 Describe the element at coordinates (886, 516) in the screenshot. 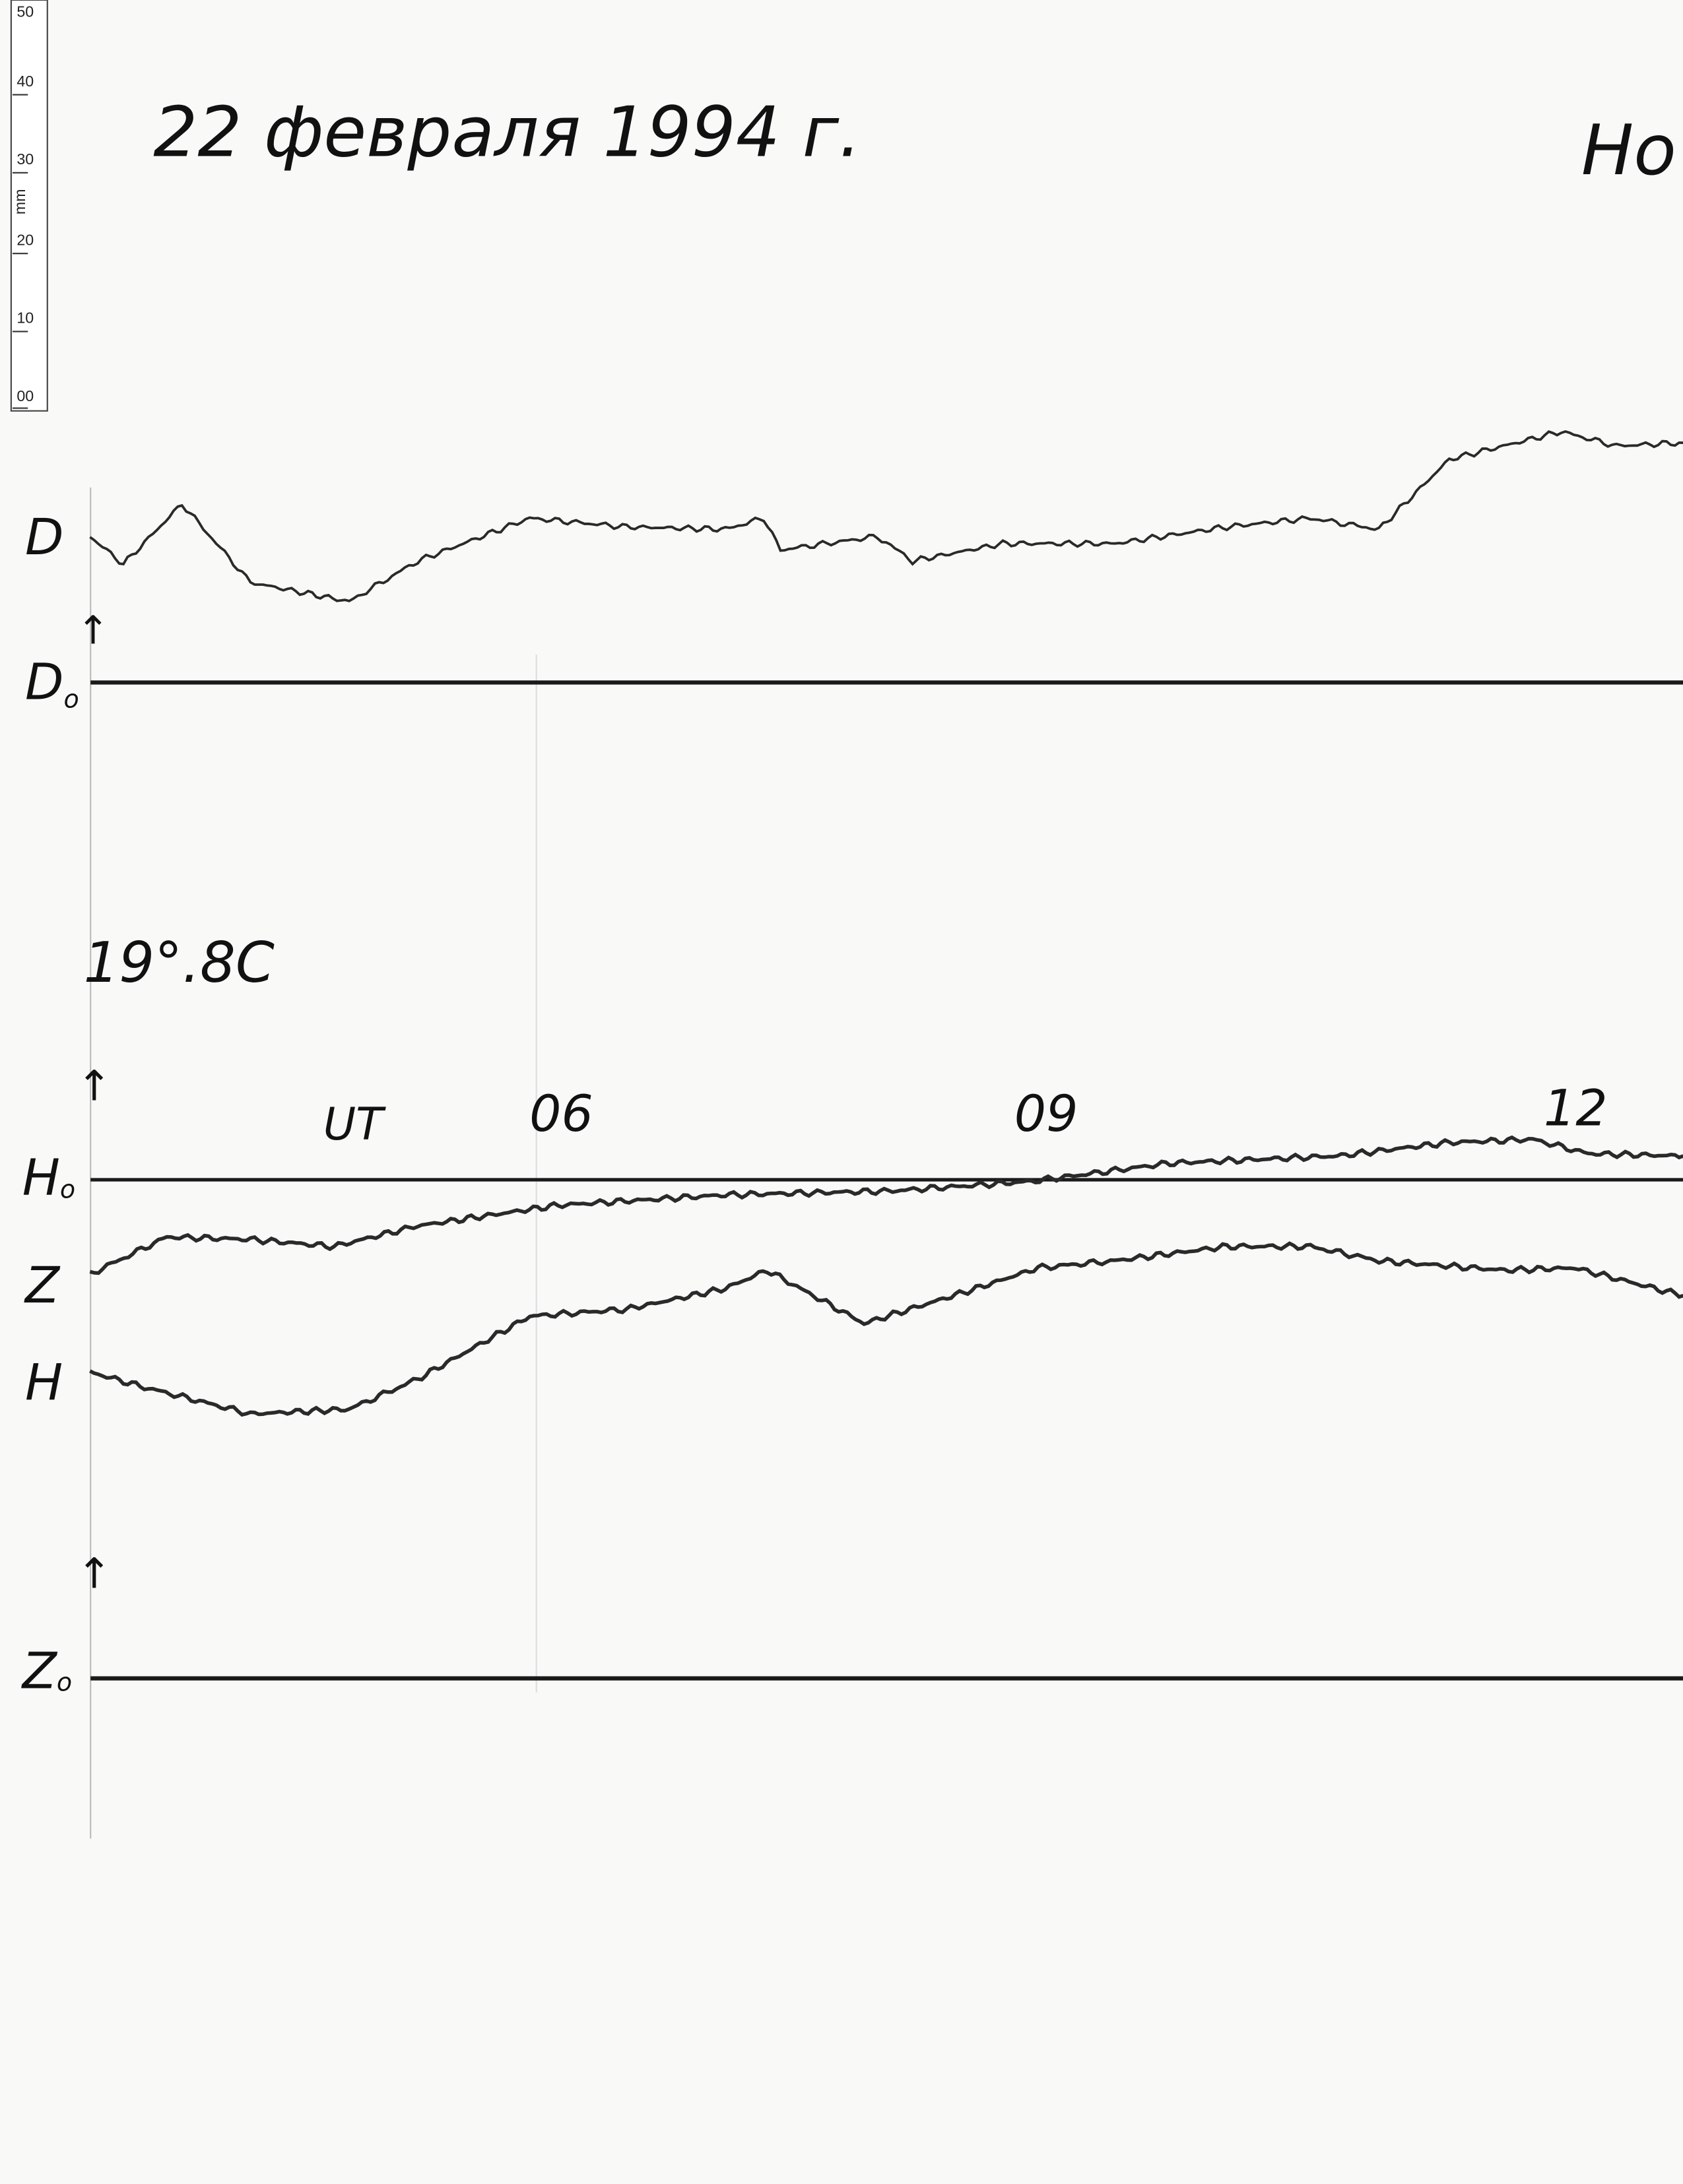

I see `trace-D` at that location.